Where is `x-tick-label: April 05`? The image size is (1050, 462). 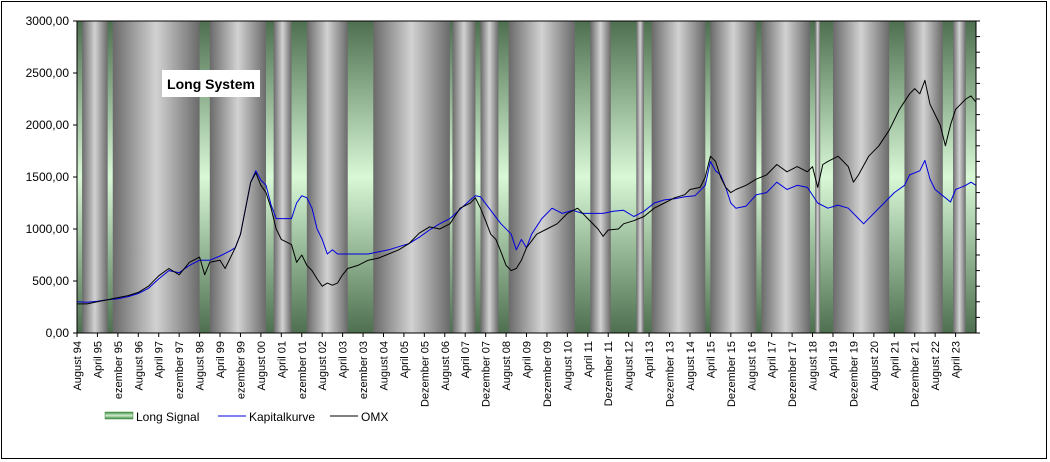
x-tick-label: April 05 is located at coordinates (405, 359).